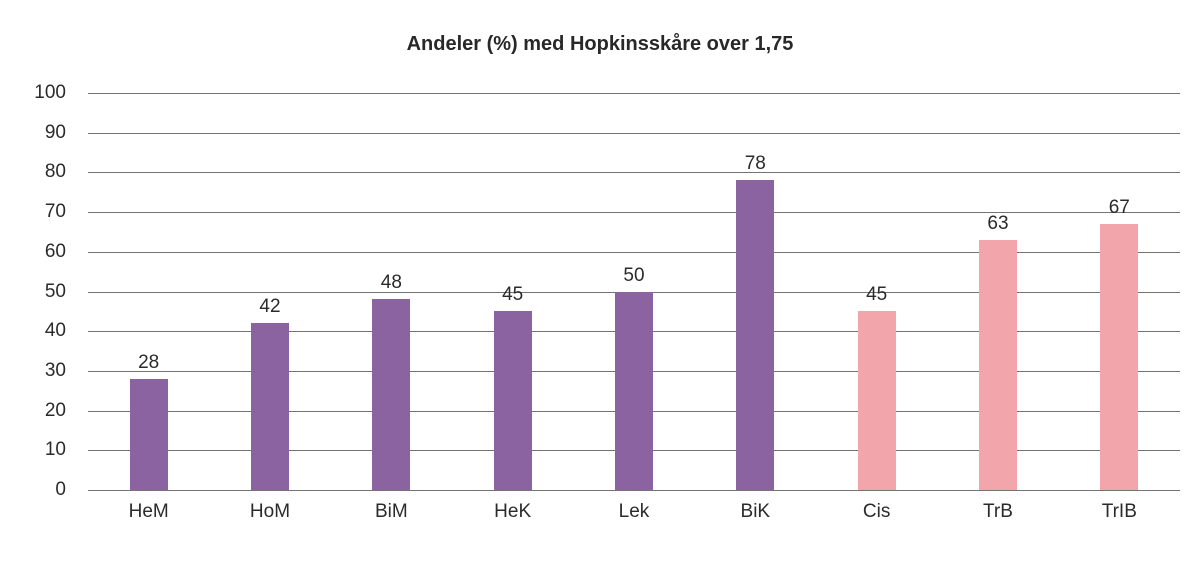 The width and height of the screenshot is (1200, 569). I want to click on x-axis-category-label: BiM, so click(391, 511).